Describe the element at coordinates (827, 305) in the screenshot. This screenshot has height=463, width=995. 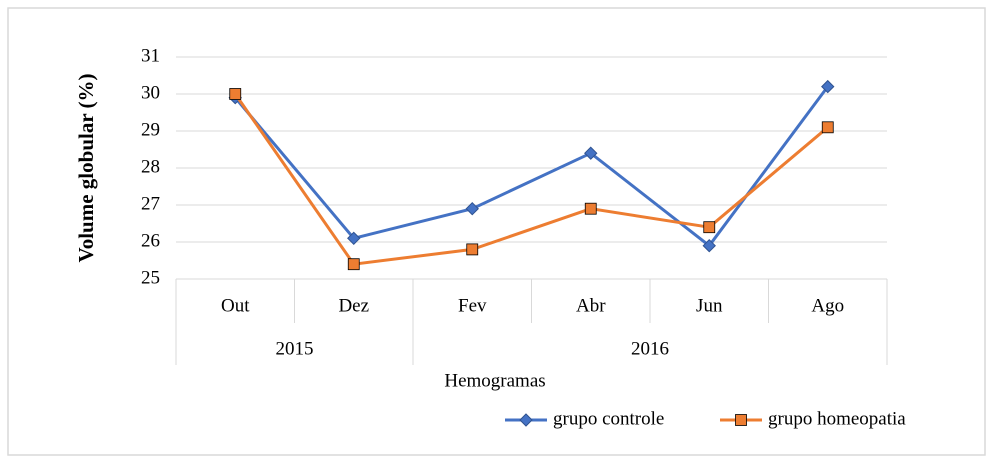
I see `x-tick-label: Ago` at that location.